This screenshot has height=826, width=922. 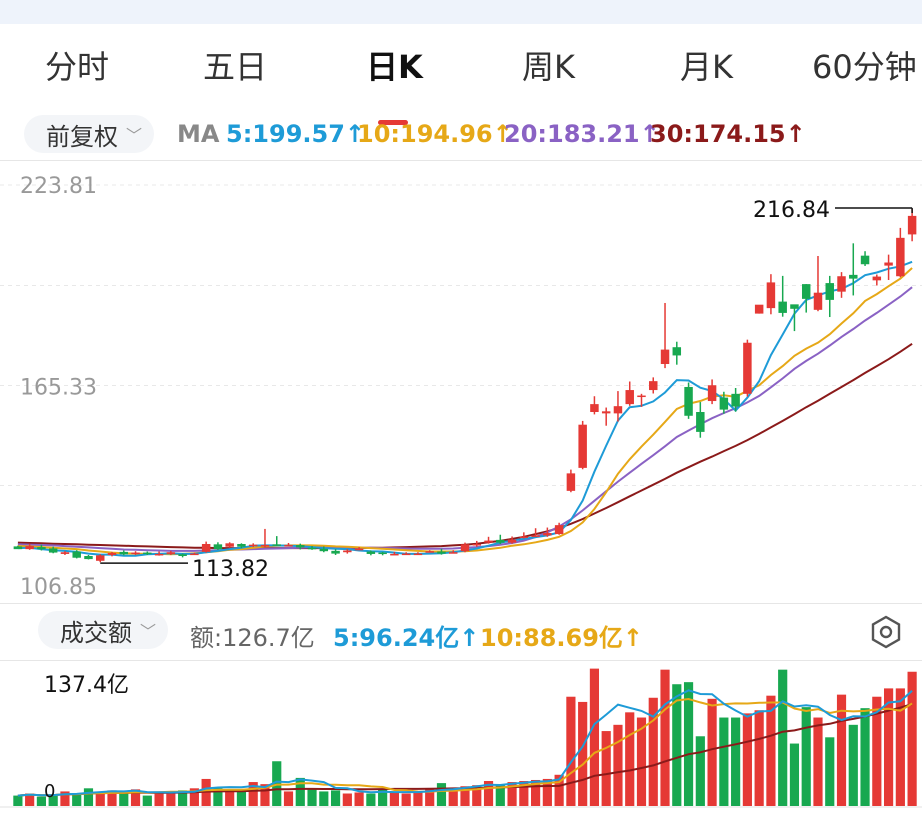 What do you see at coordinates (77, 67) in the screenshot?
I see `tab-timeshare: 分时` at bounding box center [77, 67].